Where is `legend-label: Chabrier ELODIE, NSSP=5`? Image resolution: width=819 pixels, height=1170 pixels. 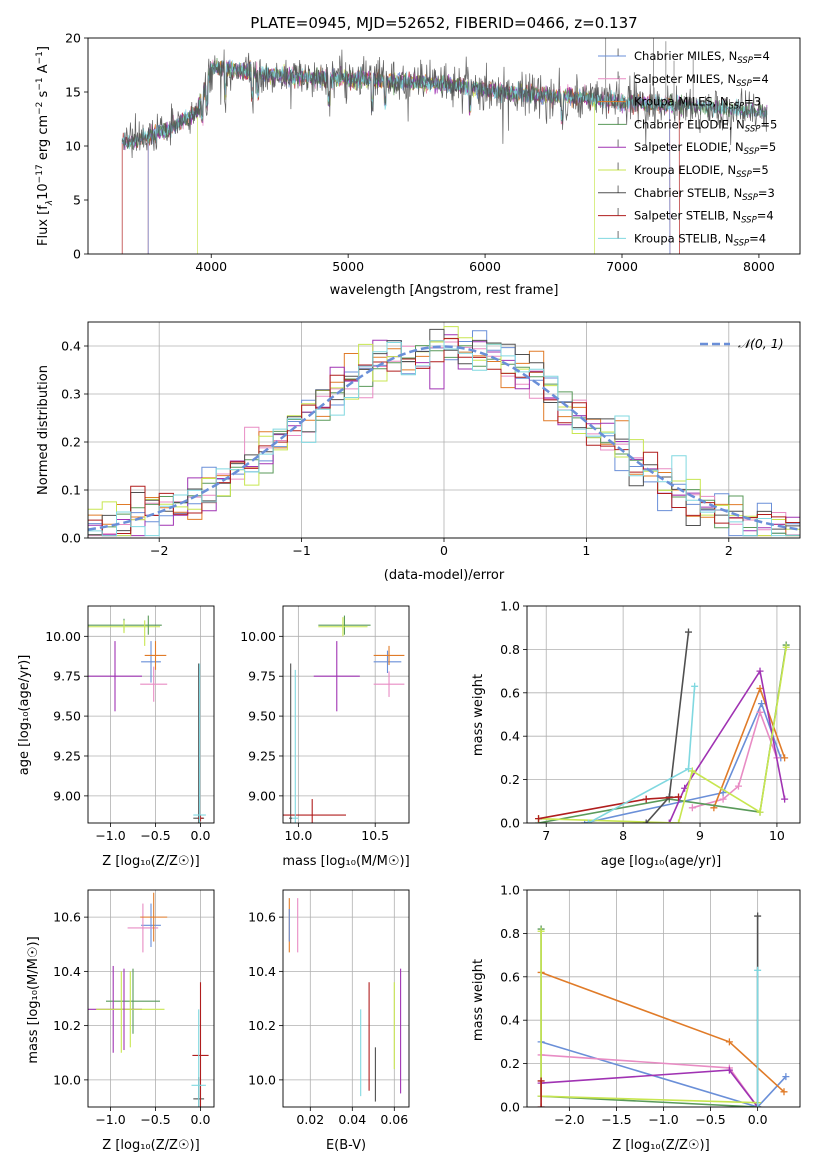
legend-label: Chabrier ELODIE, NSSP=5 is located at coordinates (705, 125).